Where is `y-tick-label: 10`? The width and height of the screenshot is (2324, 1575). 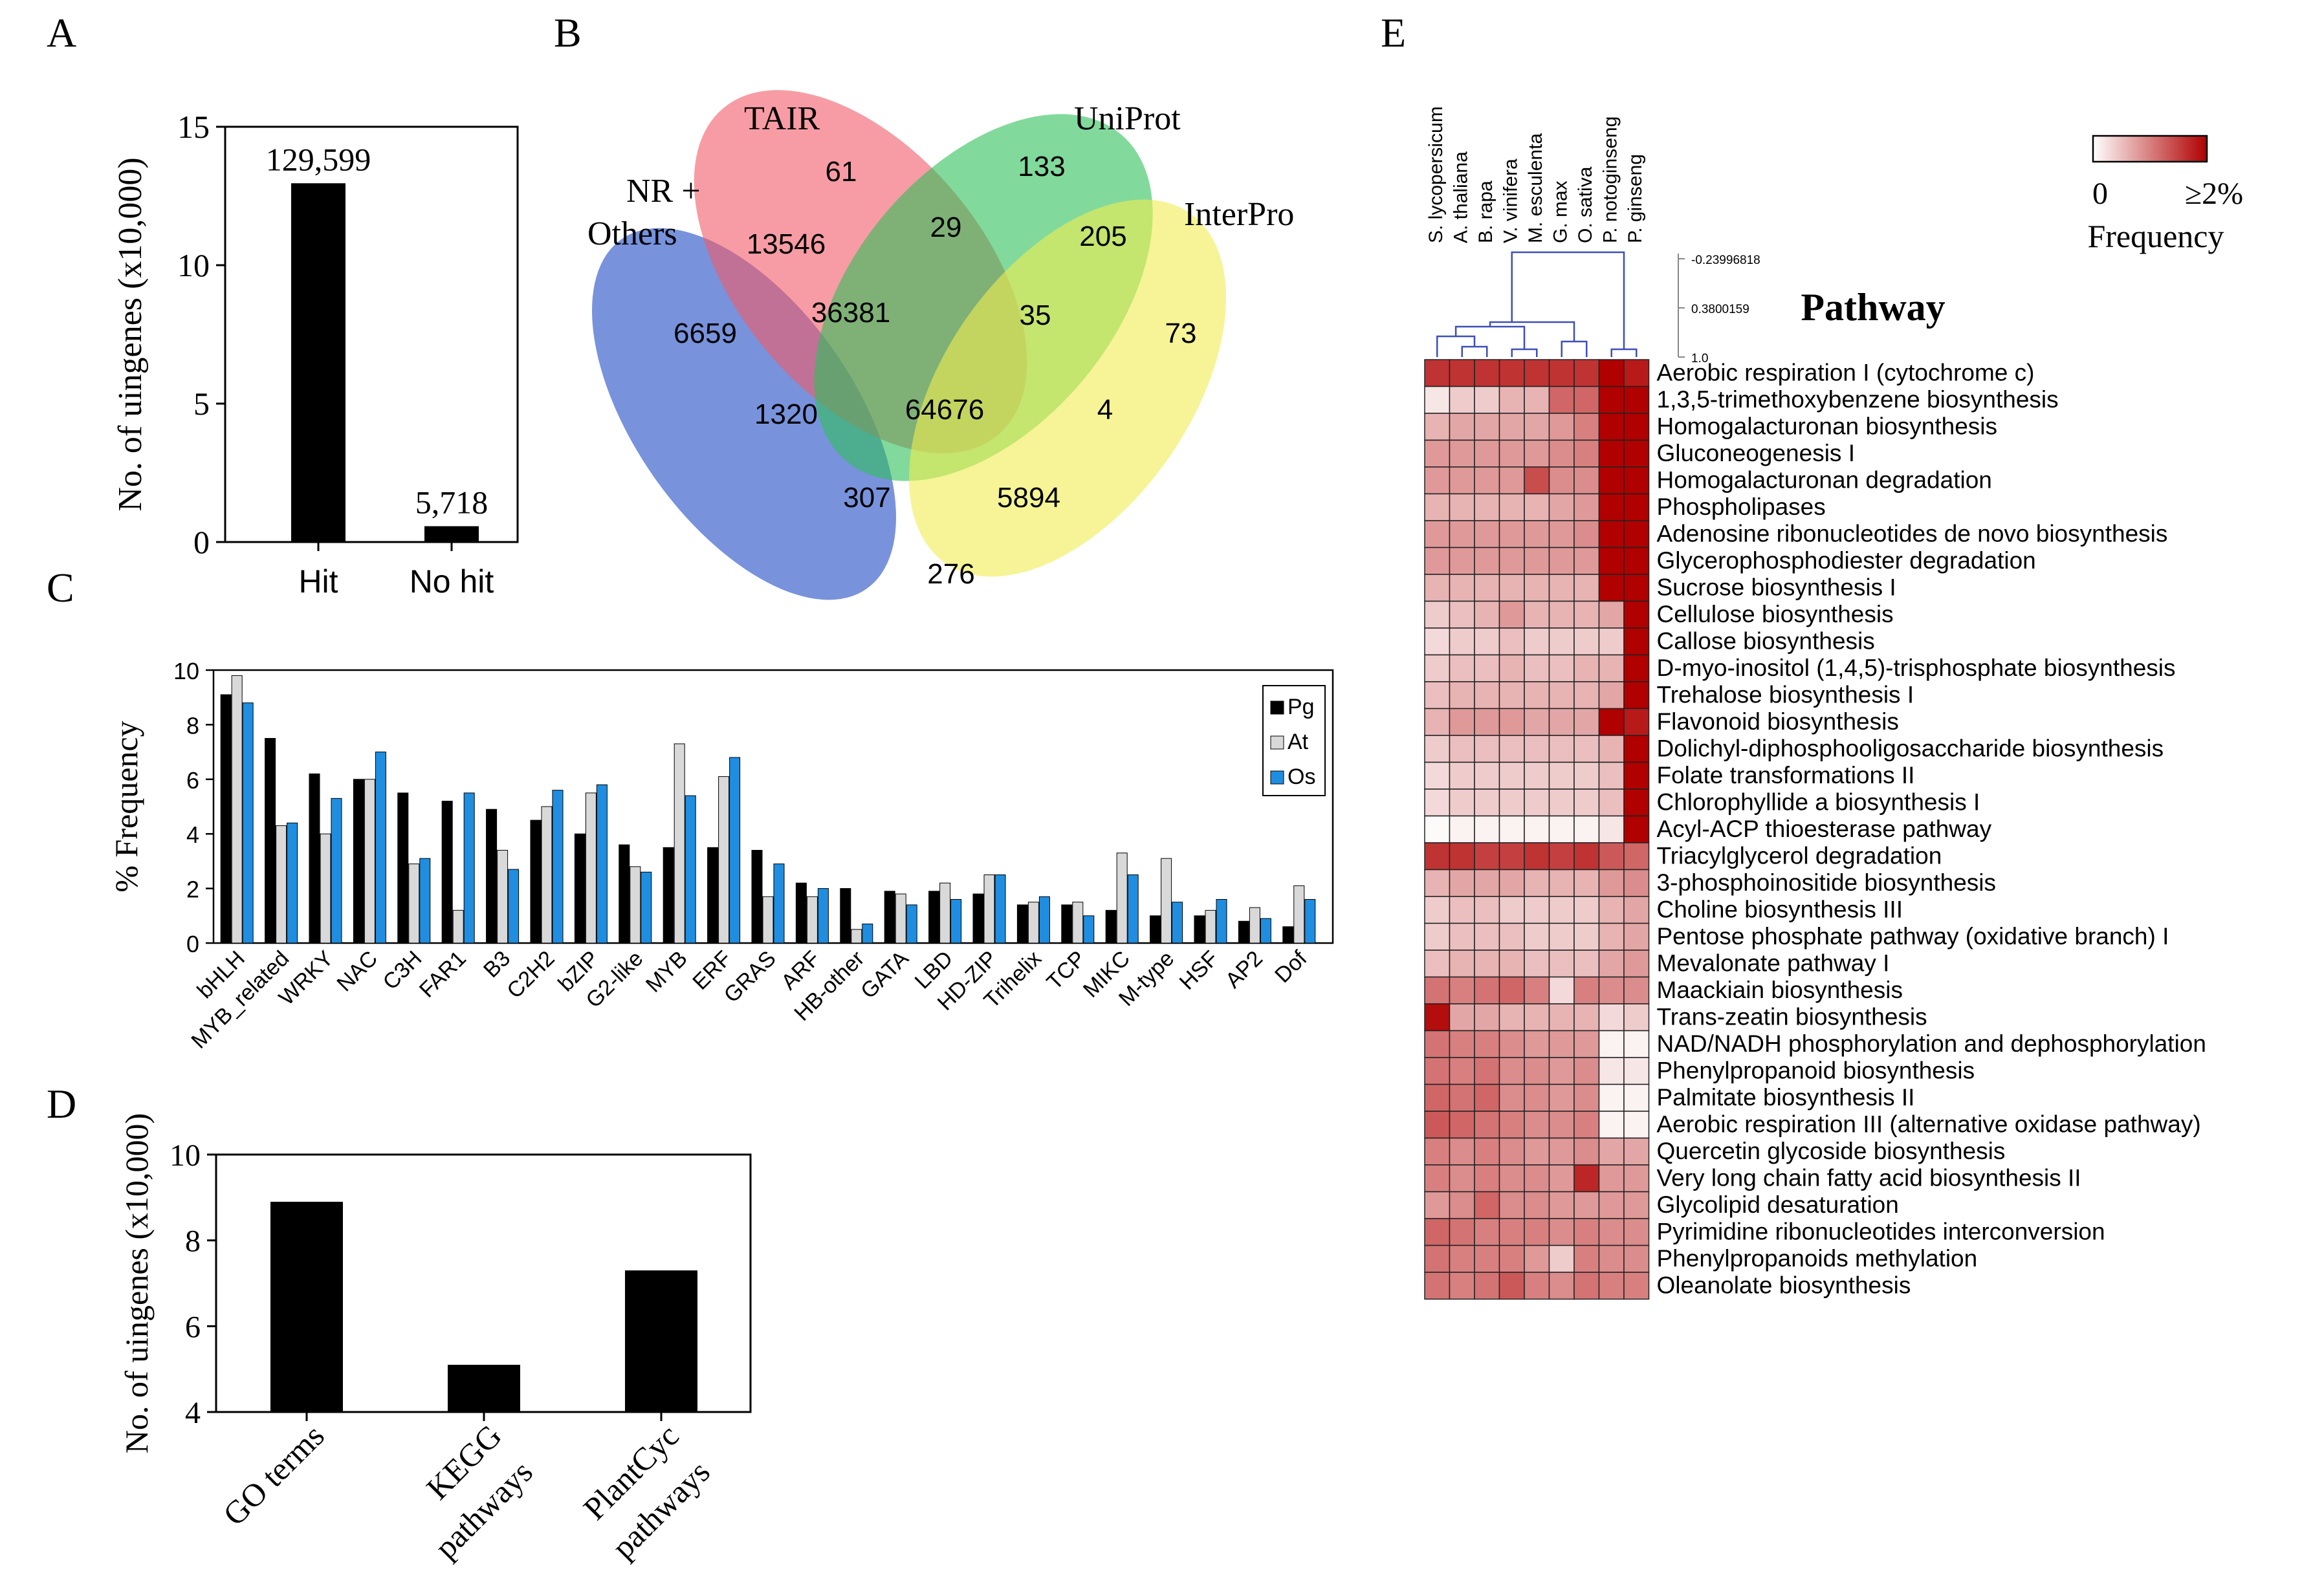 y-tick-label: 10 is located at coordinates (185, 1155).